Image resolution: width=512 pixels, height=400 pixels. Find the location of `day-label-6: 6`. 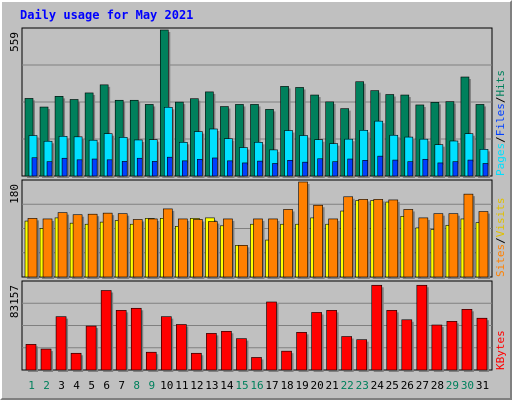

day-label-6: 6 is located at coordinates (106, 385).